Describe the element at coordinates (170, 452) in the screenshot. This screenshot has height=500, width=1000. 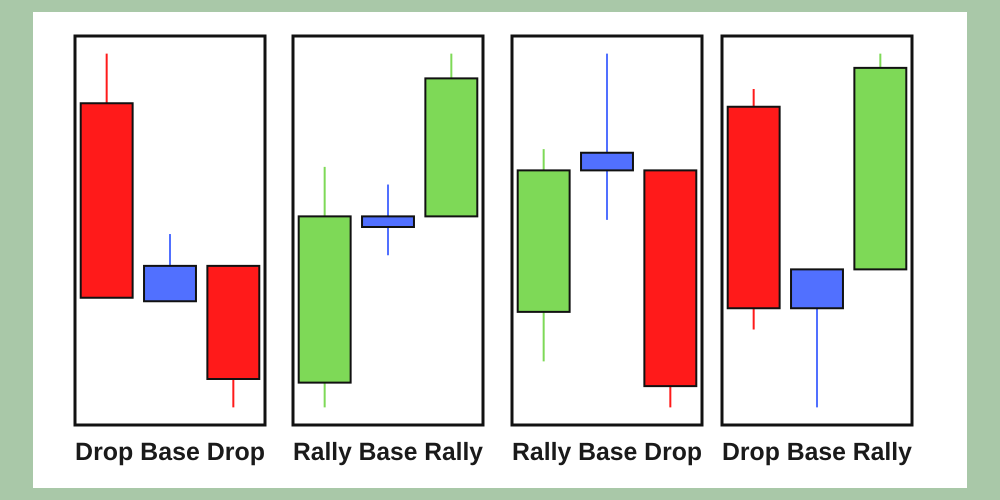
I see `x-axis-title: Drop Base Drop` at that location.